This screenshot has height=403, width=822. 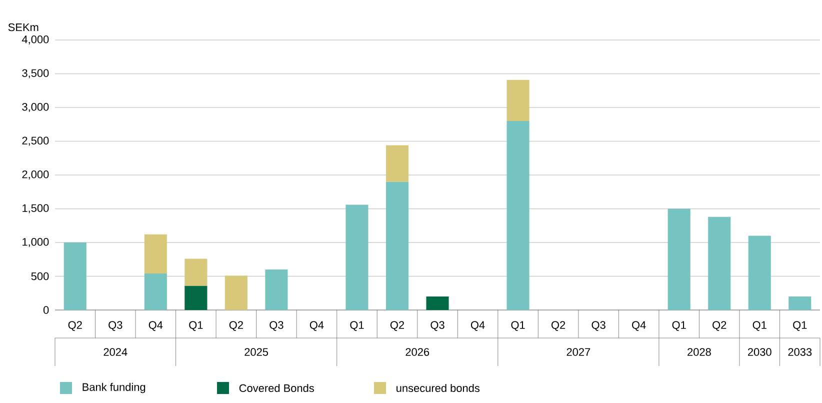 What do you see at coordinates (35, 209) in the screenshot?
I see `y-tick-label: 1,500` at bounding box center [35, 209].